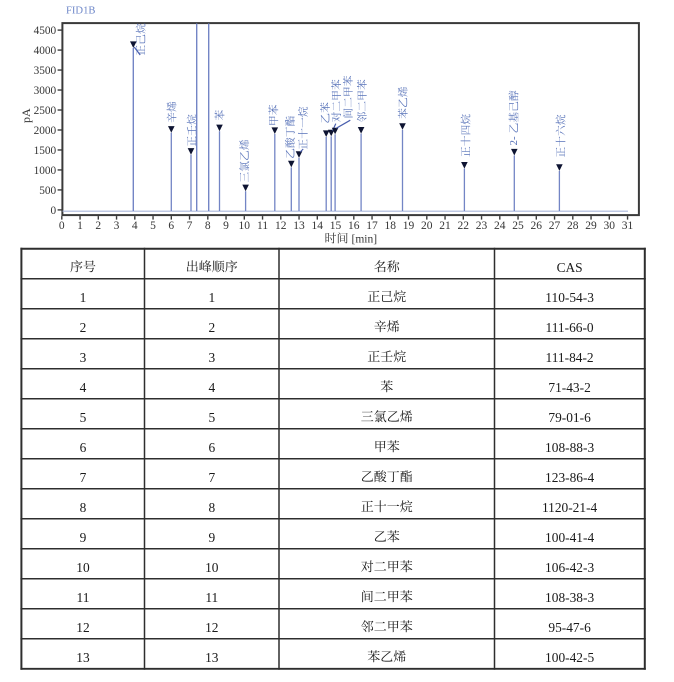 Image resolution: width=674 pixels, height=682 pixels. Describe the element at coordinates (628, 226) in the screenshot. I see `svg-text: 31` at that location.